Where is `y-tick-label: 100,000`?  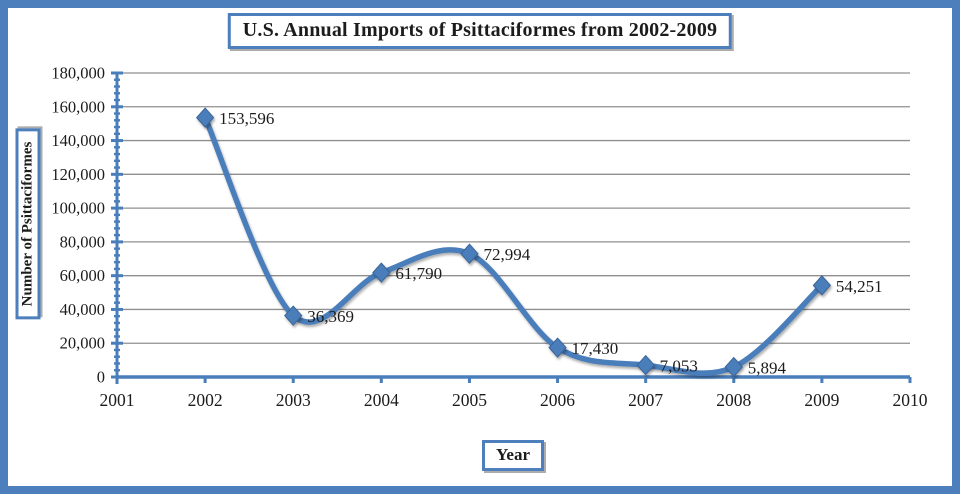
y-tick-label: 100,000 is located at coordinates (78, 208).